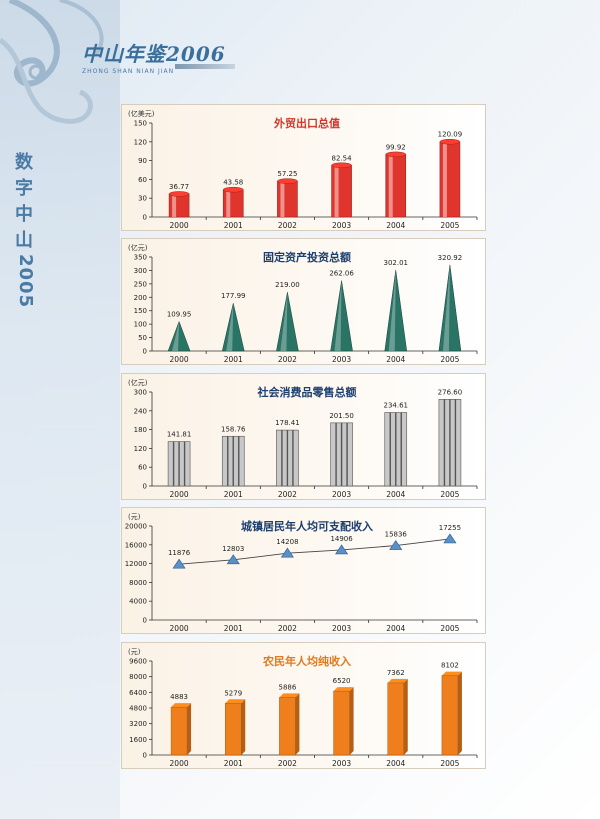  I want to click on y-tick-label: 4800, so click(138, 709).